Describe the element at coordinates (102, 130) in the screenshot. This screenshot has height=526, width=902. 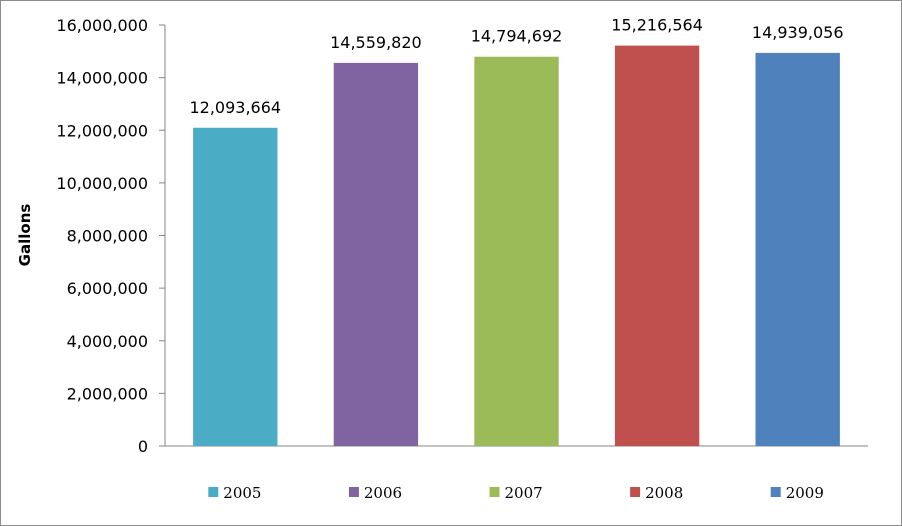
I see `y-tick-label: 12,000,000` at that location.